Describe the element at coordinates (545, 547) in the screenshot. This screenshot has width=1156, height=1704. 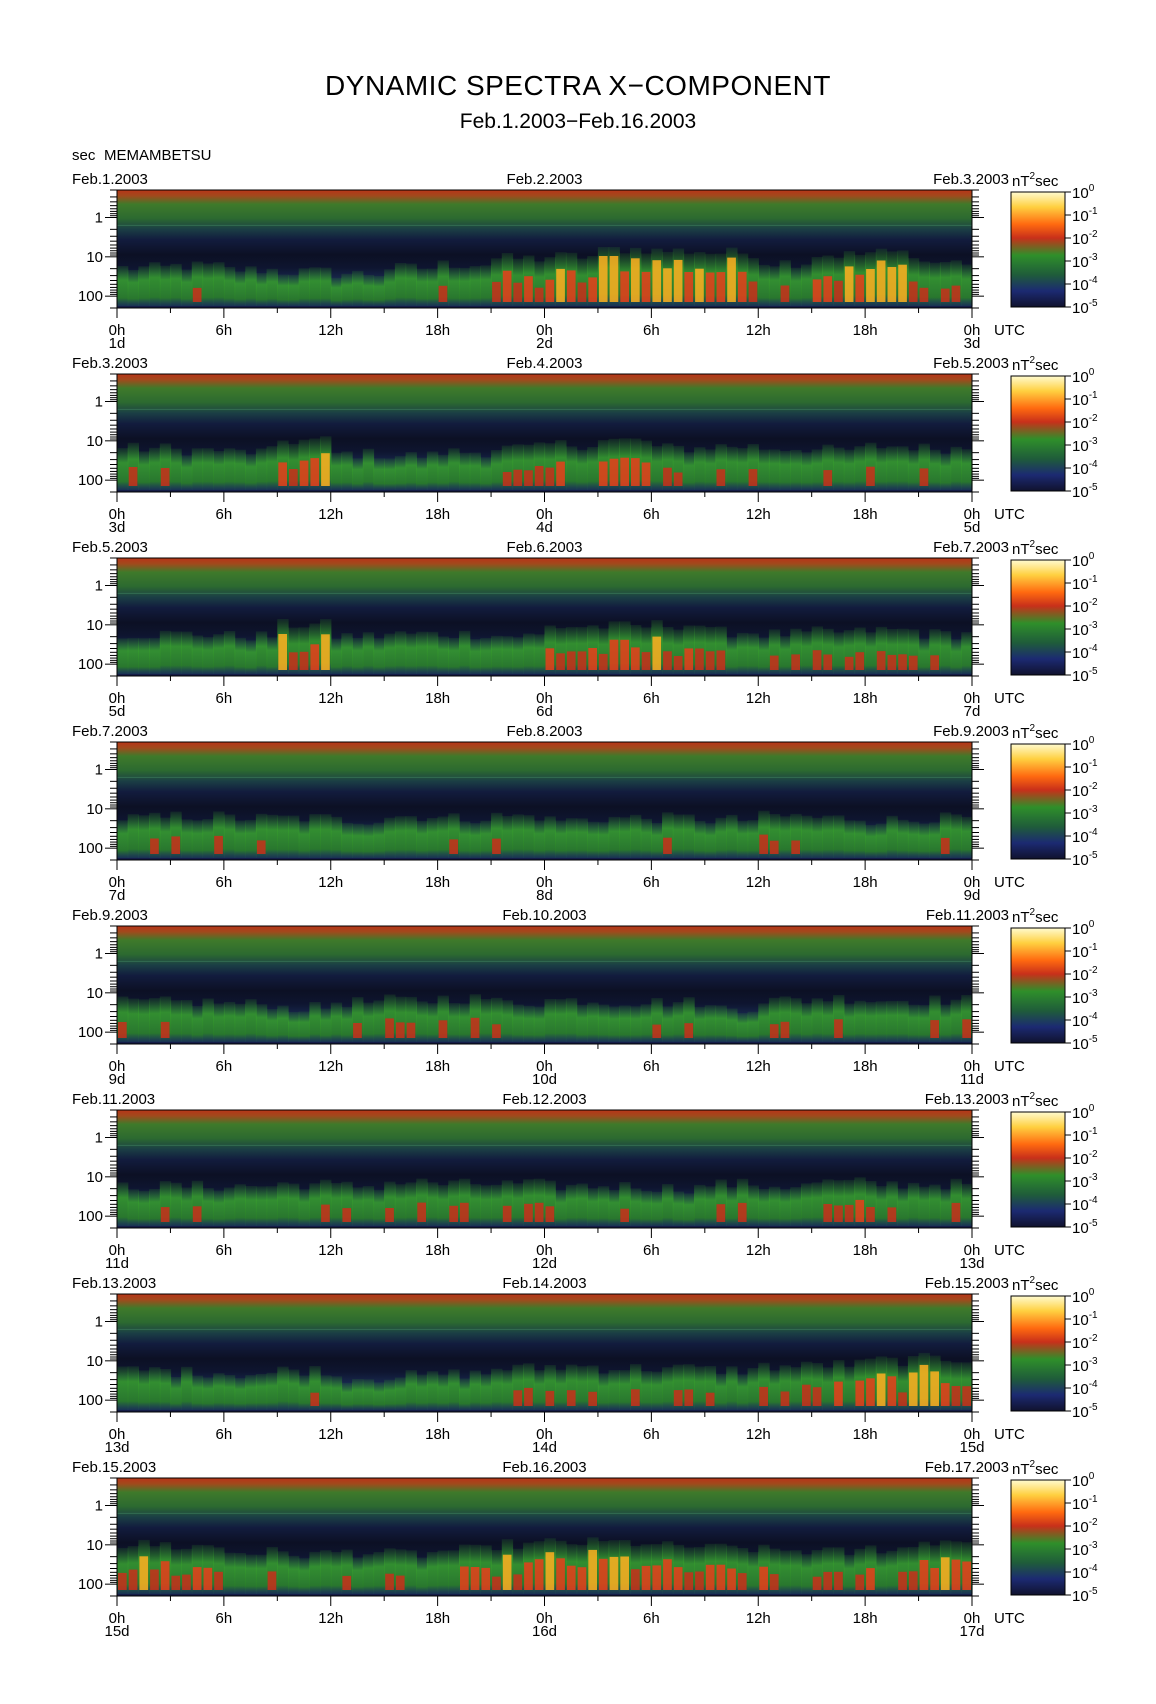
I see `panel-mid-date: Feb.6.2003` at that location.